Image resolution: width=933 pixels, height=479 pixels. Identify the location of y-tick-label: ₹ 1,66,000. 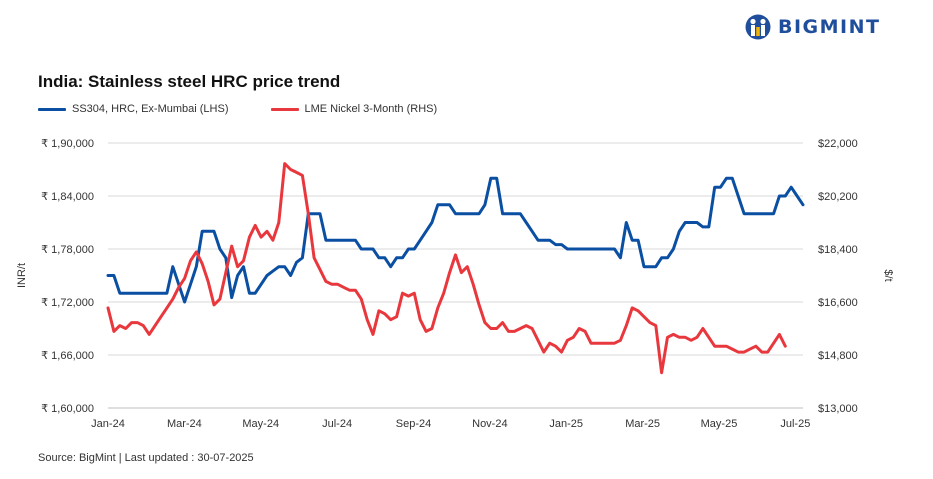
(67, 356).